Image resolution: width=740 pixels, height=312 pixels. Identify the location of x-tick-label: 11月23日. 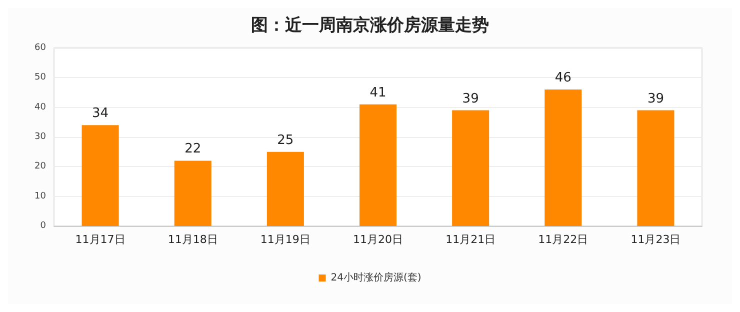
(655, 239).